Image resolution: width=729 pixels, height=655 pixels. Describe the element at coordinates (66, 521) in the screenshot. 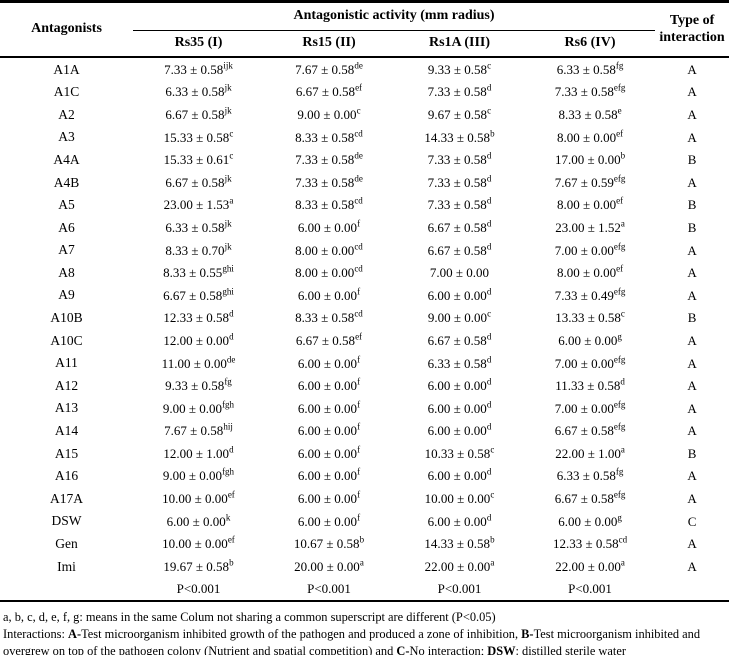

I see `antagonist-name-cell: DSW` at that location.